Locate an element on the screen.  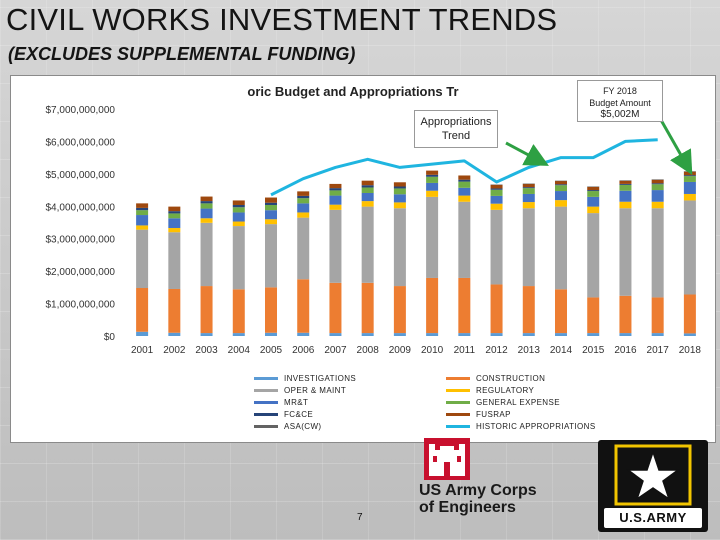
legend-label: REGULATORY is located at coordinates (505, 390).